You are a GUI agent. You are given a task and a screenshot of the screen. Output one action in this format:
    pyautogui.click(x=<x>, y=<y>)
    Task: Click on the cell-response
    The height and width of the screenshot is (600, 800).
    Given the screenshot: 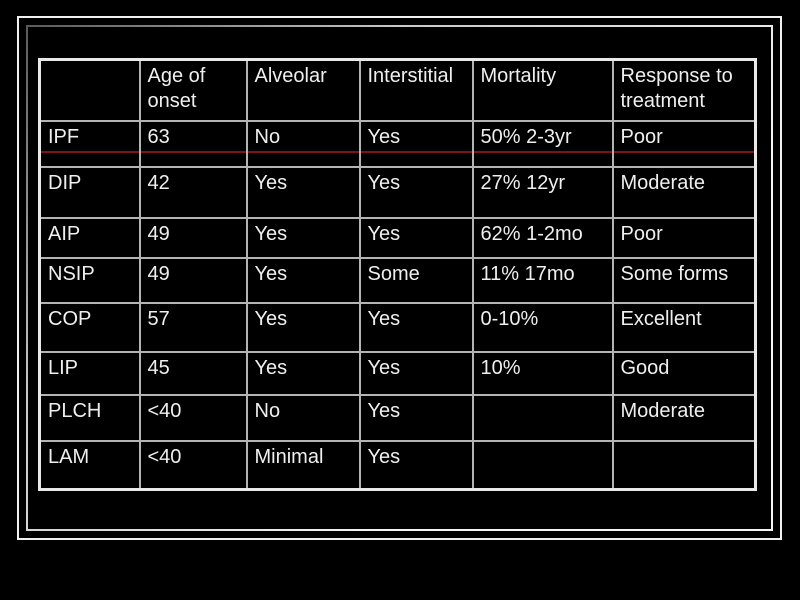 What is the action you would take?
    pyautogui.click(x=684, y=465)
    